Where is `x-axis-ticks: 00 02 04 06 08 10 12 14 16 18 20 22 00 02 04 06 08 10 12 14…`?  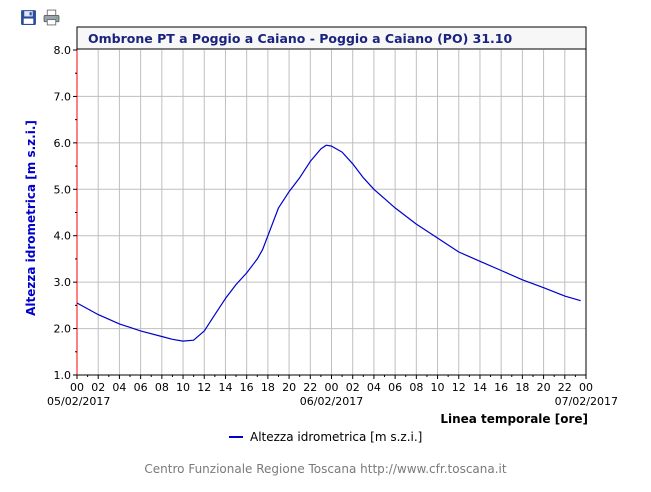 x-axis-ticks: 00 02 04 06 08 10 12 14 16 18 20 22 00 02 04 06 08 10 12 14… is located at coordinates (331, 384).